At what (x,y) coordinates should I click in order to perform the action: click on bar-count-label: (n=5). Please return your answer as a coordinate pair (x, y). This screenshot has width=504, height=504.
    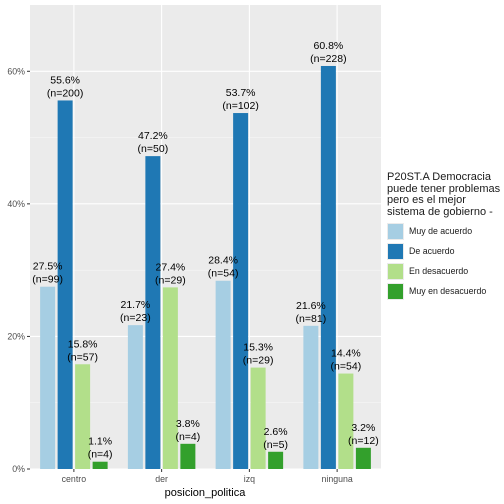
    Looking at the image, I should click on (275, 445).